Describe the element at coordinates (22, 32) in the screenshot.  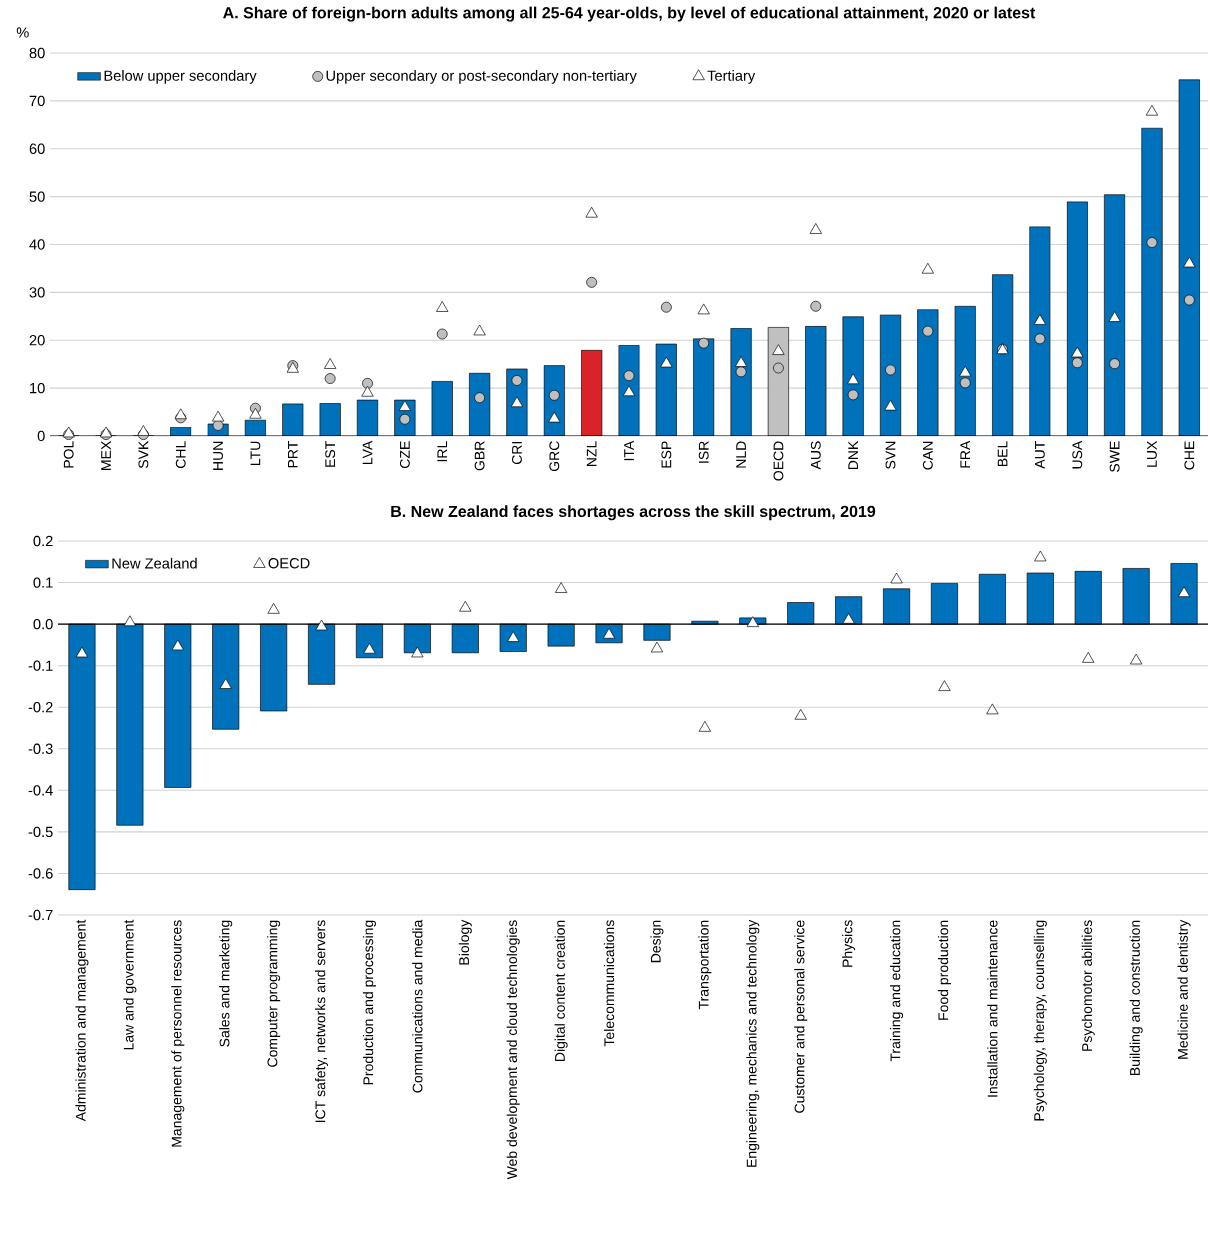
I see `y-axis-title: %` at that location.